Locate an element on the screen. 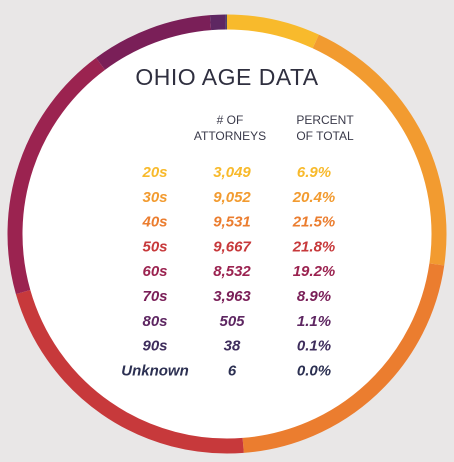  percent-label: 21.5% is located at coordinates (314, 222).